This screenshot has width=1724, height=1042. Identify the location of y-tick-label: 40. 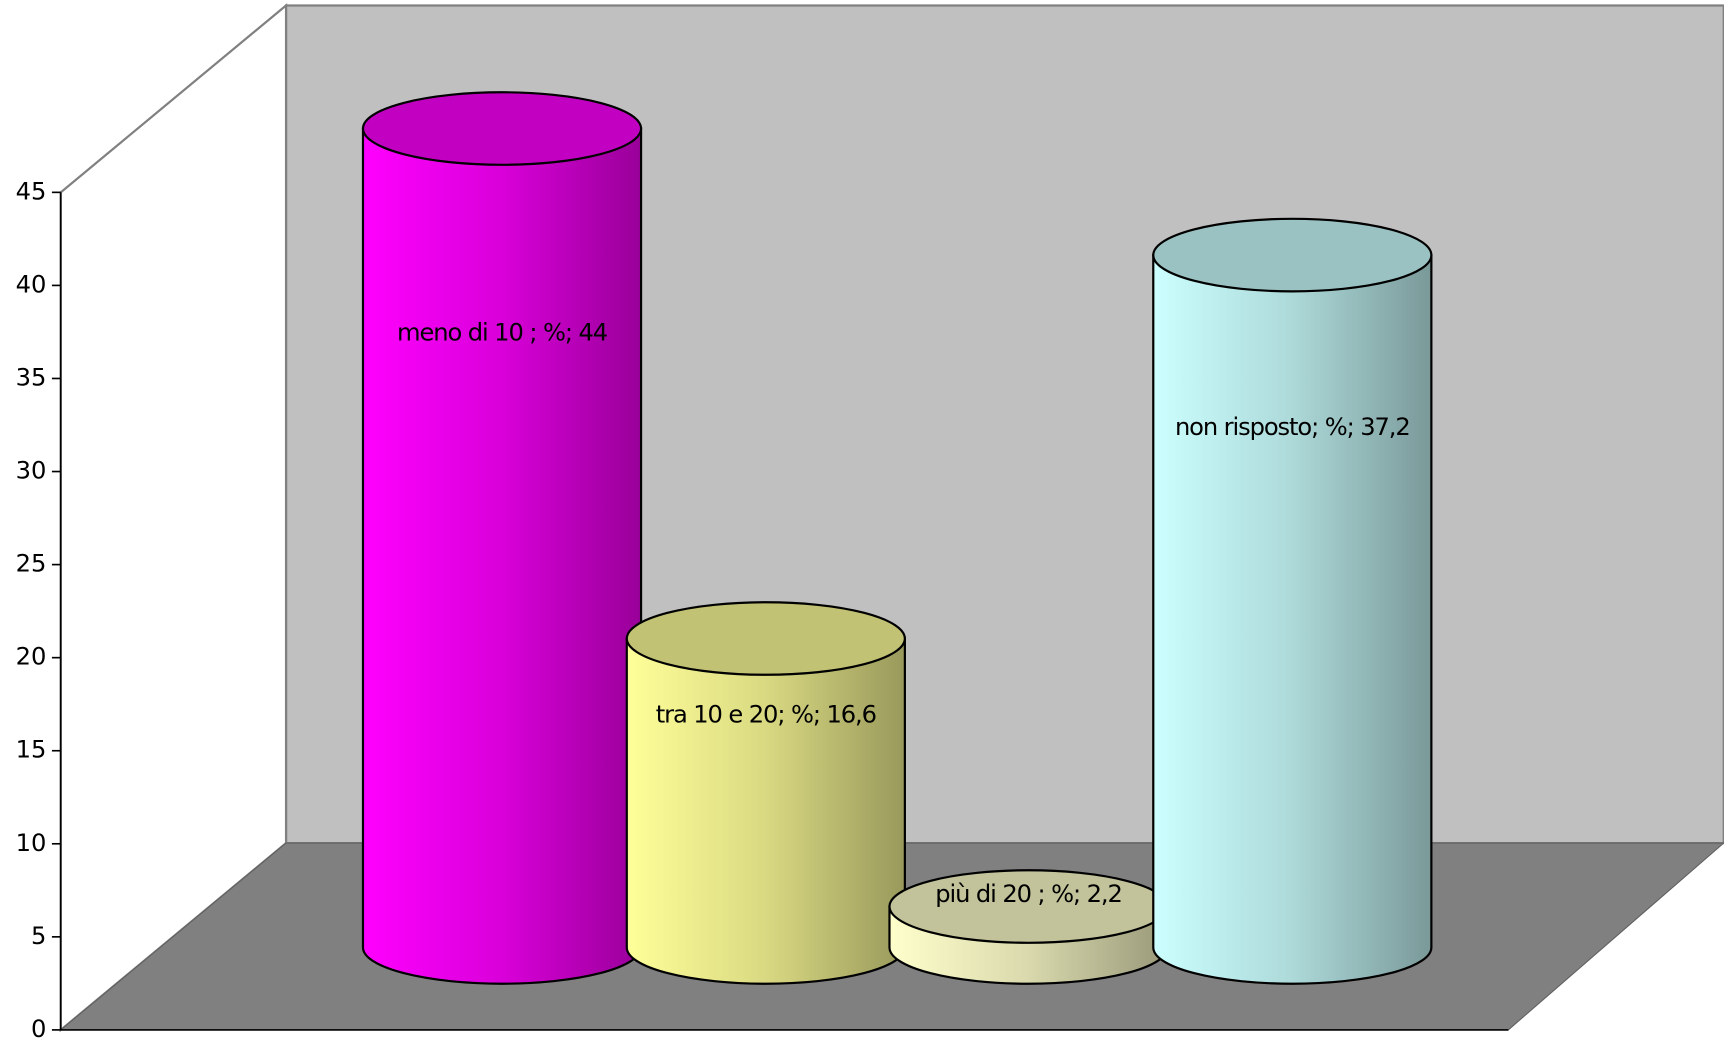
(31, 284).